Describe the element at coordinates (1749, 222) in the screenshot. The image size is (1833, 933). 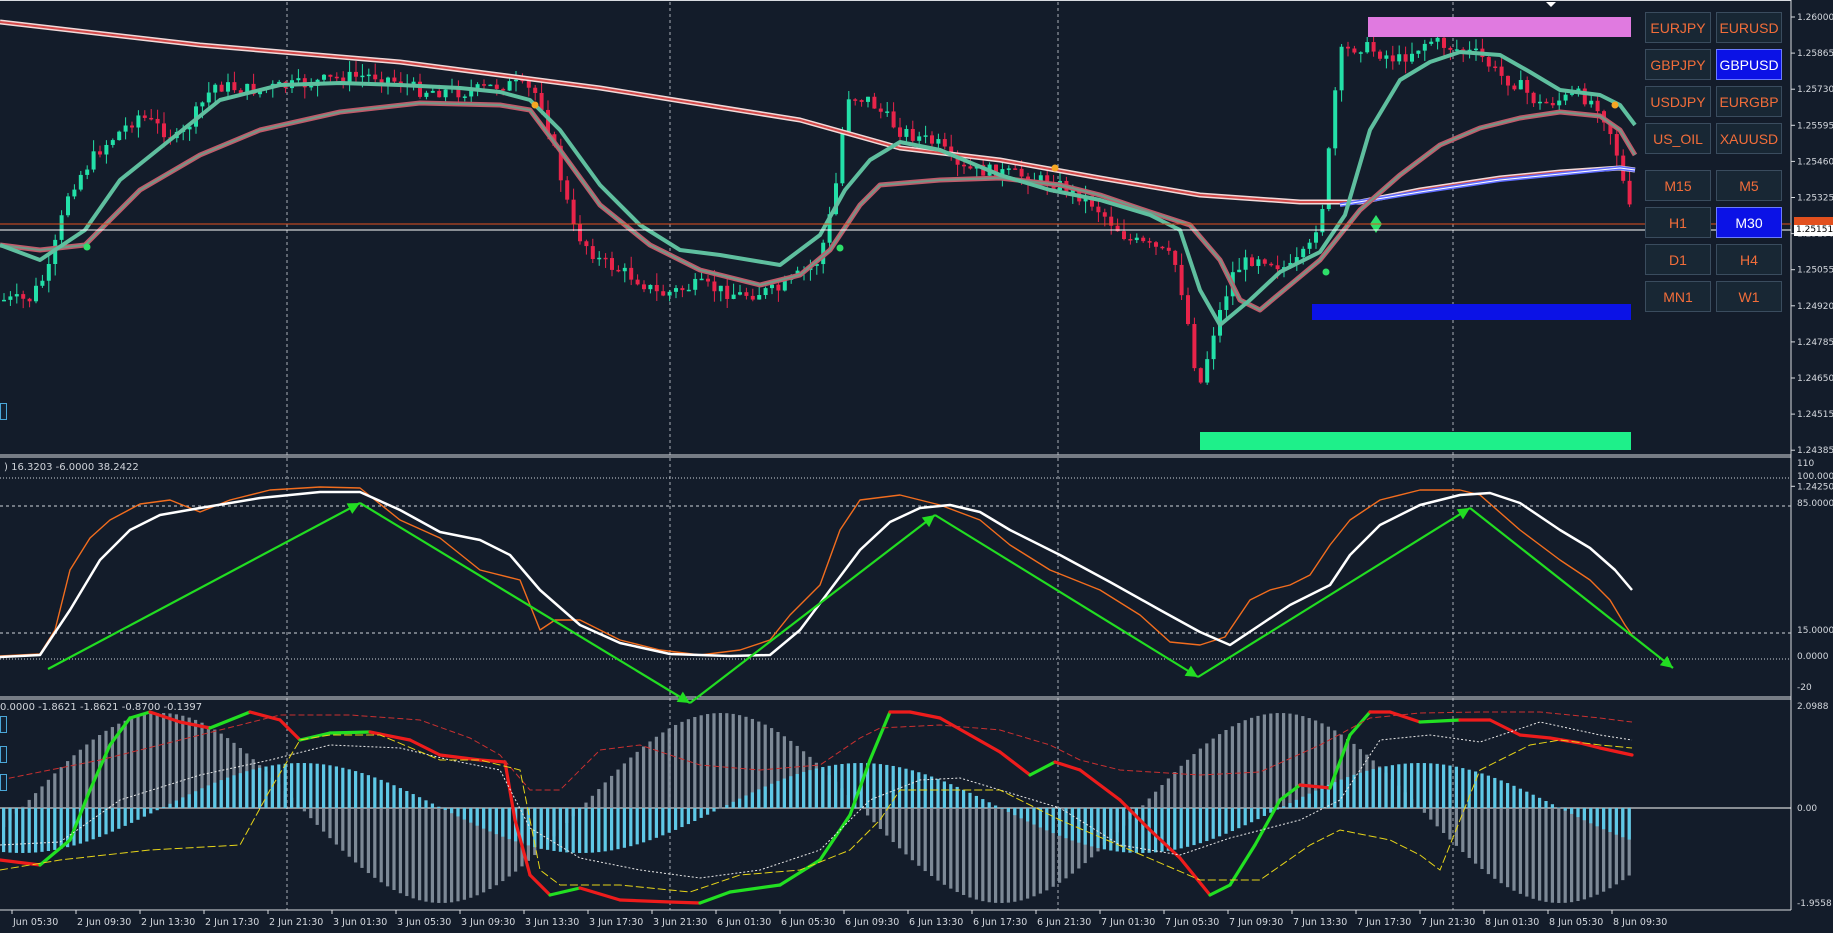
I see `timeframe-button-m30: M30` at that location.